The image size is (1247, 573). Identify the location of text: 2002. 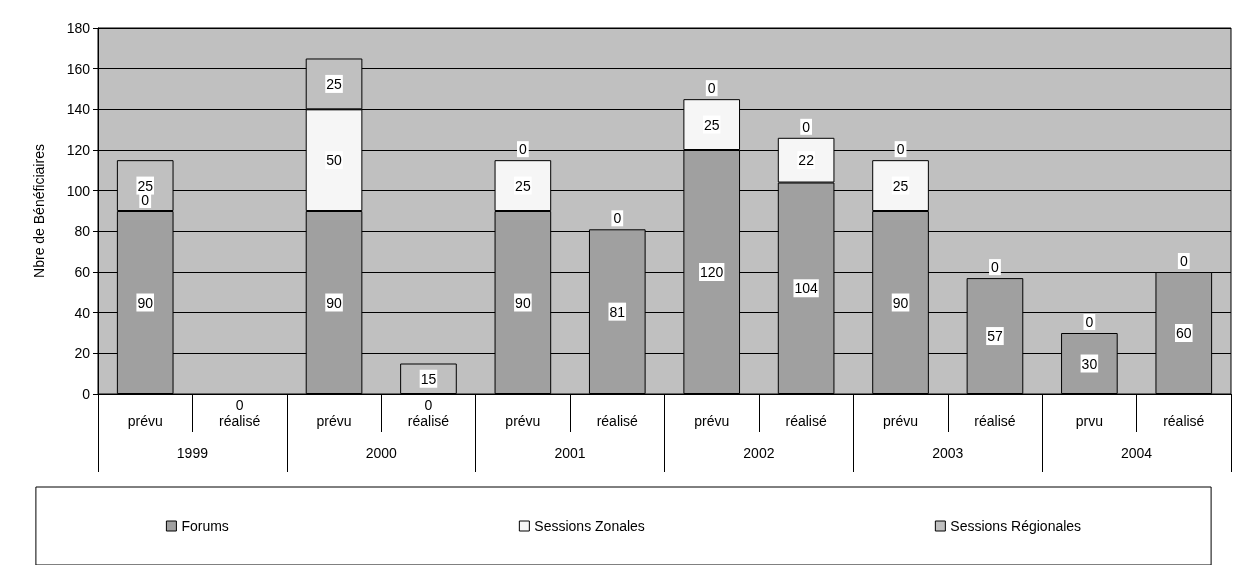
(759, 453).